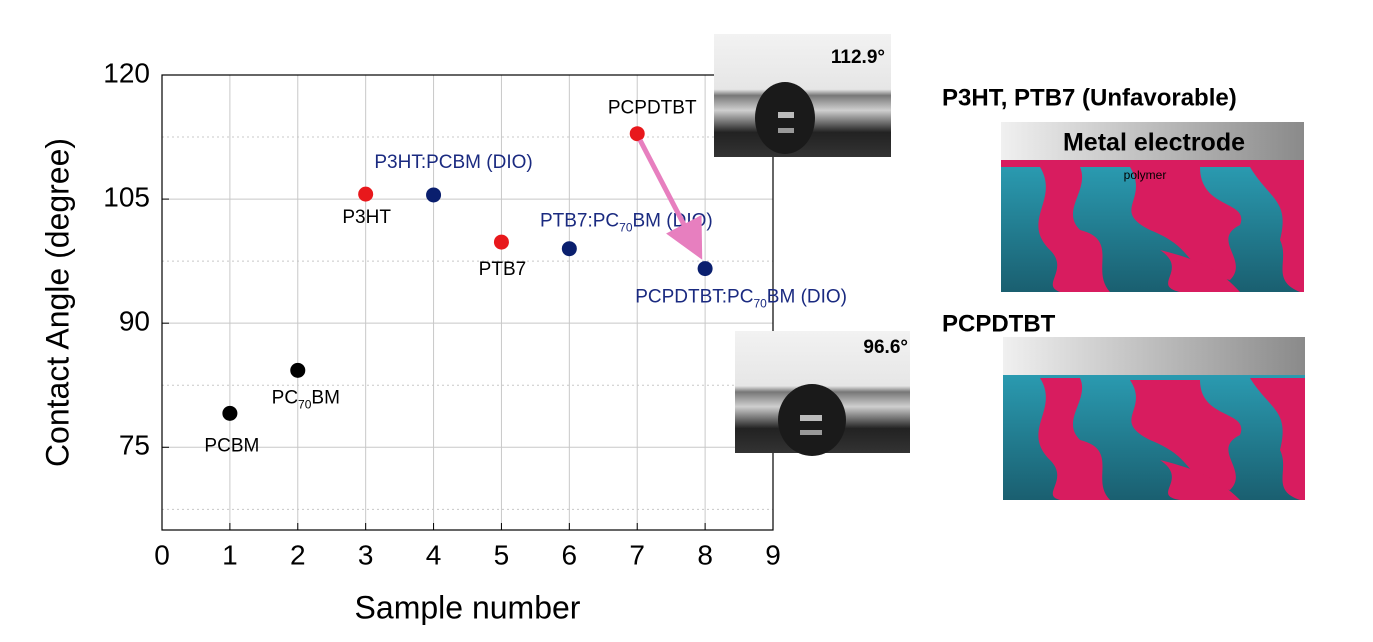 The height and width of the screenshot is (642, 1373). What do you see at coordinates (366, 554) in the screenshot?
I see `x-tick-label: 3` at bounding box center [366, 554].